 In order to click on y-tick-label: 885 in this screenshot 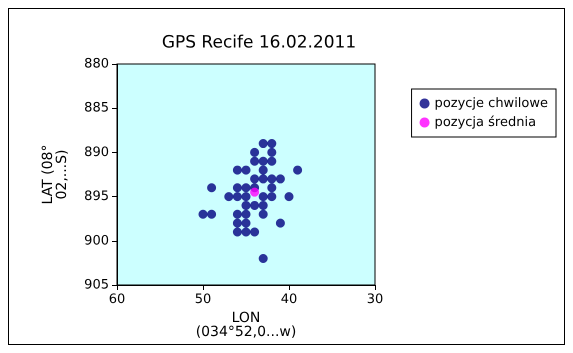, I will do `click(96, 108)`.